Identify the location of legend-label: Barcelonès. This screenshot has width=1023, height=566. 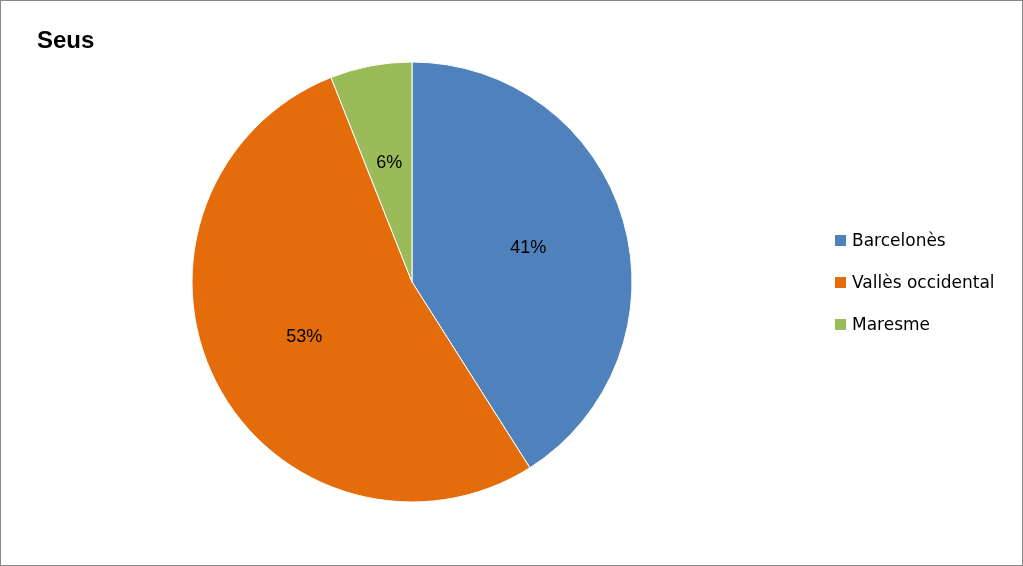
(899, 240).